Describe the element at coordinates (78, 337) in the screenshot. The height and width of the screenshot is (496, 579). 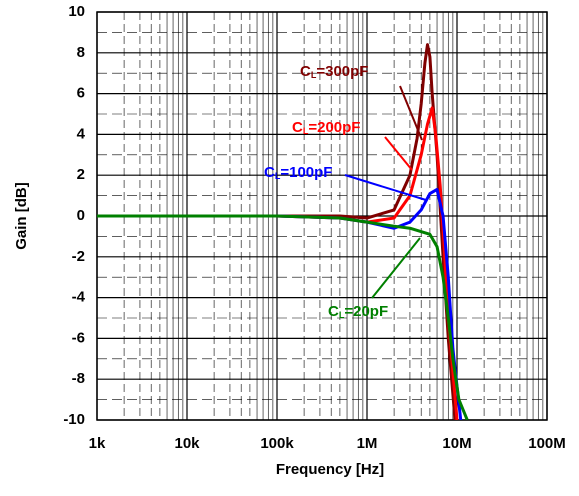
I see `y-tick-label: -6` at that location.